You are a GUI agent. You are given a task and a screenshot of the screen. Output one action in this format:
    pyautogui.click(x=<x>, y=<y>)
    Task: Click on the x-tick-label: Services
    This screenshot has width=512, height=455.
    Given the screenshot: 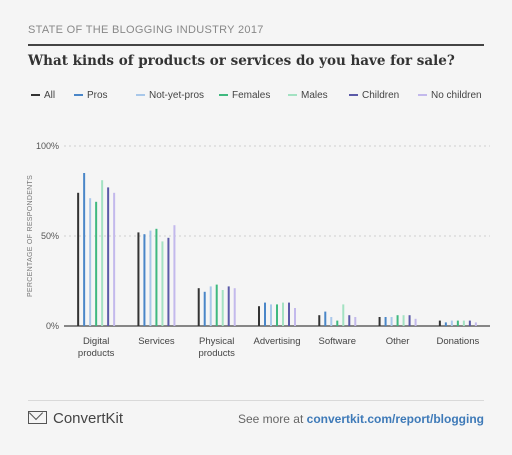 What is the action you would take?
    pyautogui.click(x=156, y=341)
    